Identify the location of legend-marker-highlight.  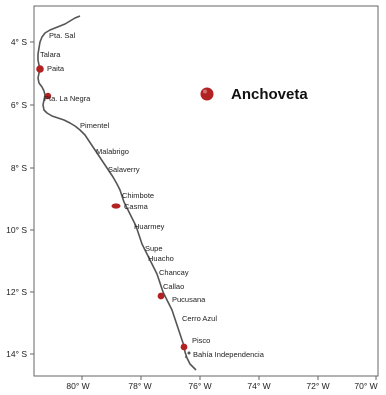
(205, 91).